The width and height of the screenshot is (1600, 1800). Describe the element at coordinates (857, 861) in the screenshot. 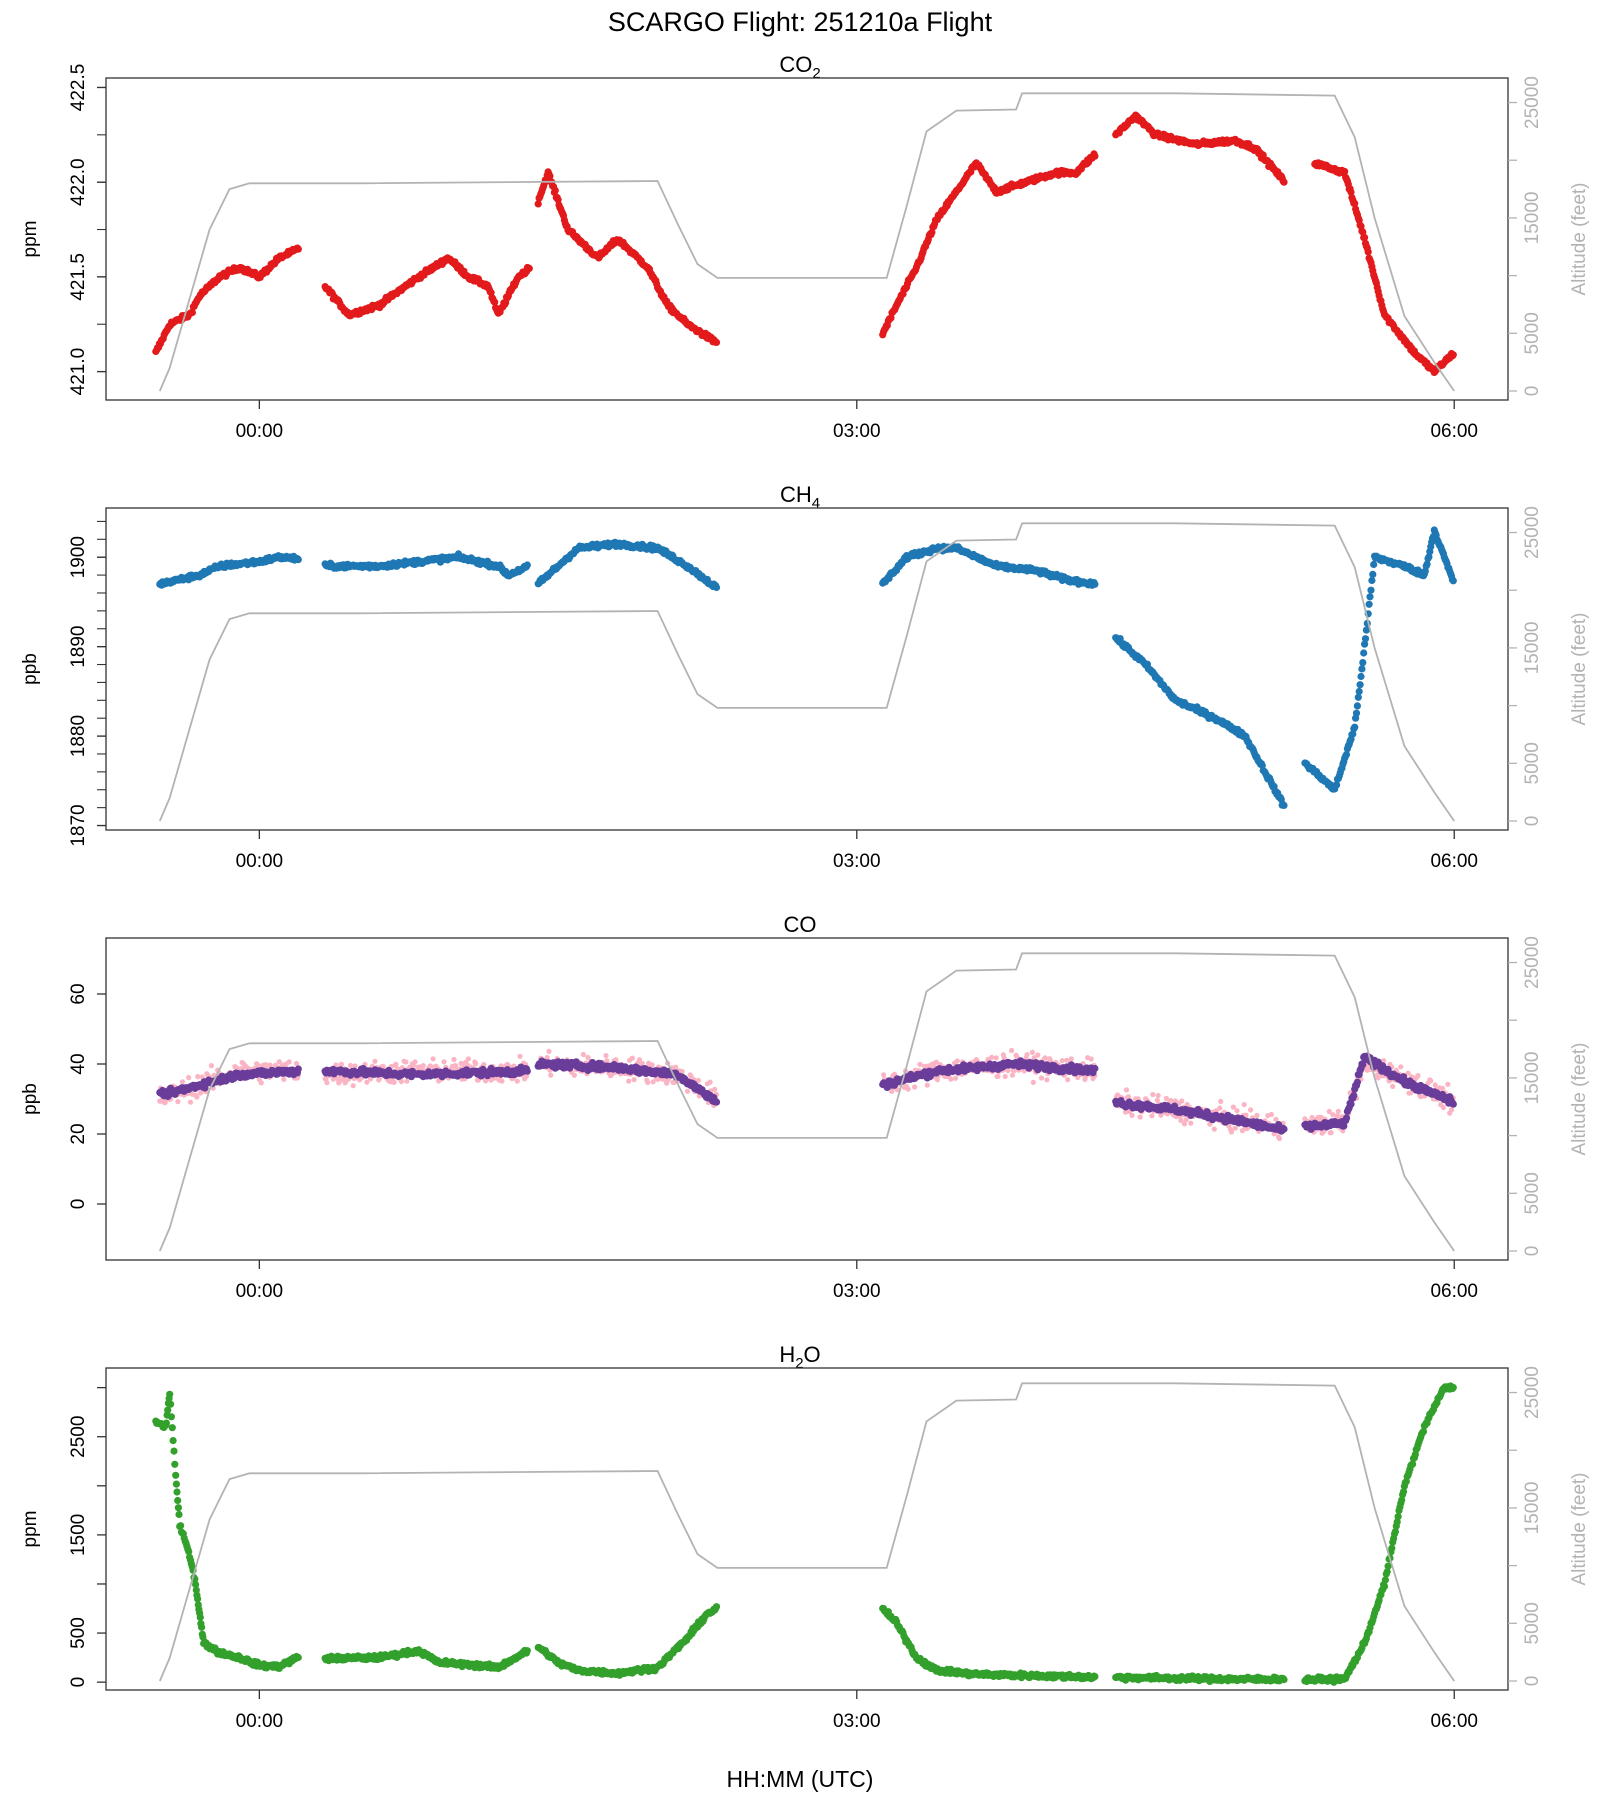

I see `x-tick-label: 03:00` at that location.